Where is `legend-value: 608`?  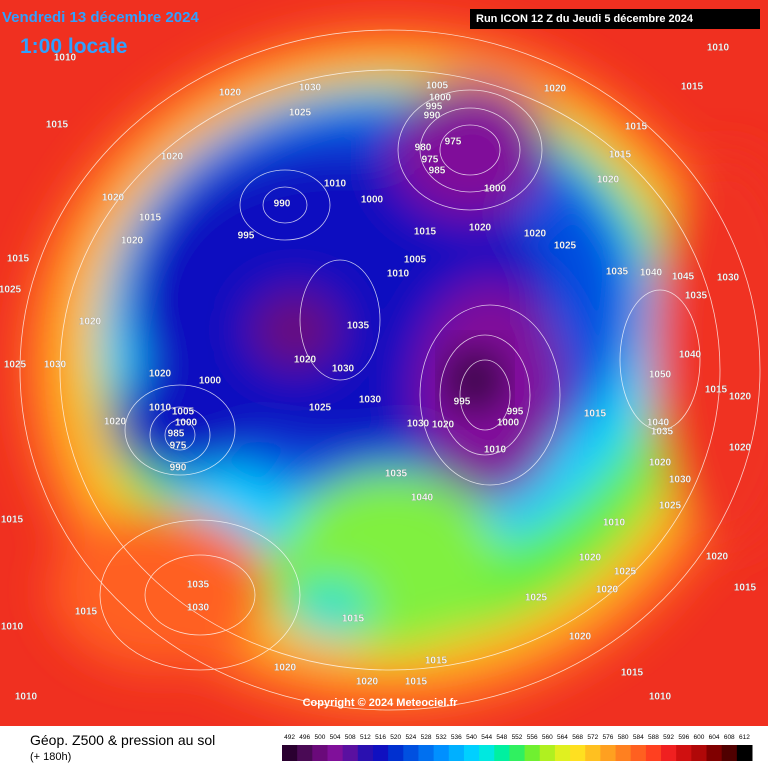
legend-value: 608 is located at coordinates (729, 737).